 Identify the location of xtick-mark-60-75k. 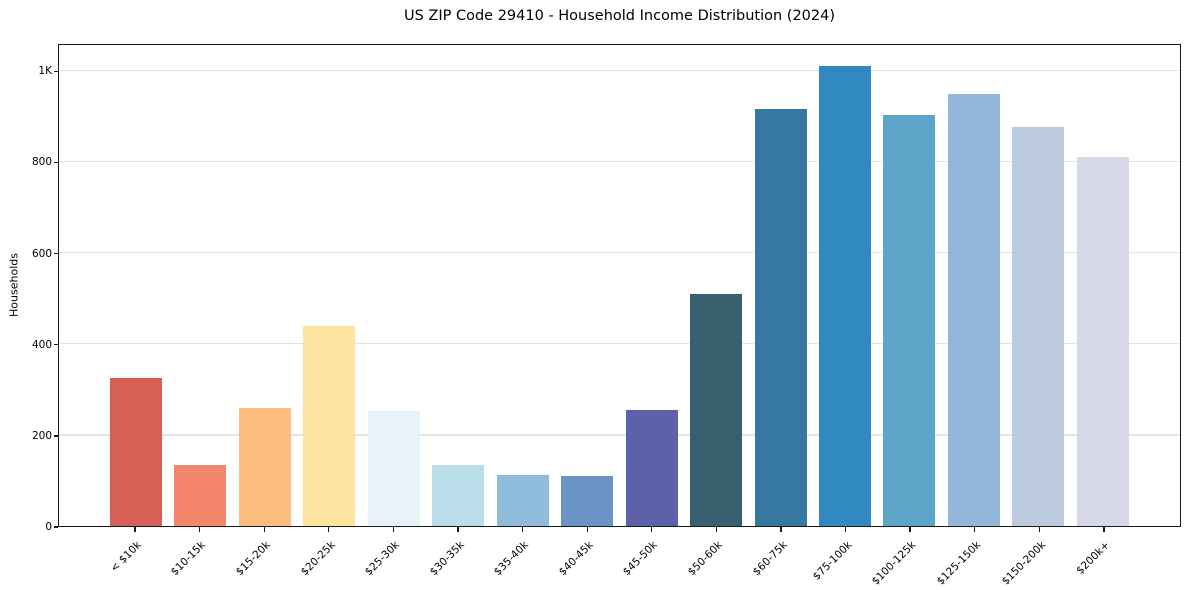
(781, 529).